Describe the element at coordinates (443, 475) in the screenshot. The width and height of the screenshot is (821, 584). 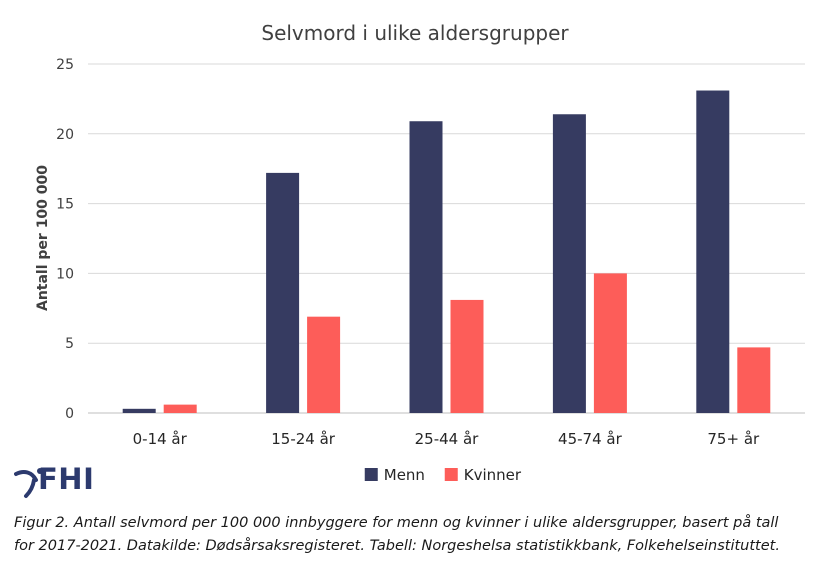
I see `legend: Menn Kvinner` at that location.